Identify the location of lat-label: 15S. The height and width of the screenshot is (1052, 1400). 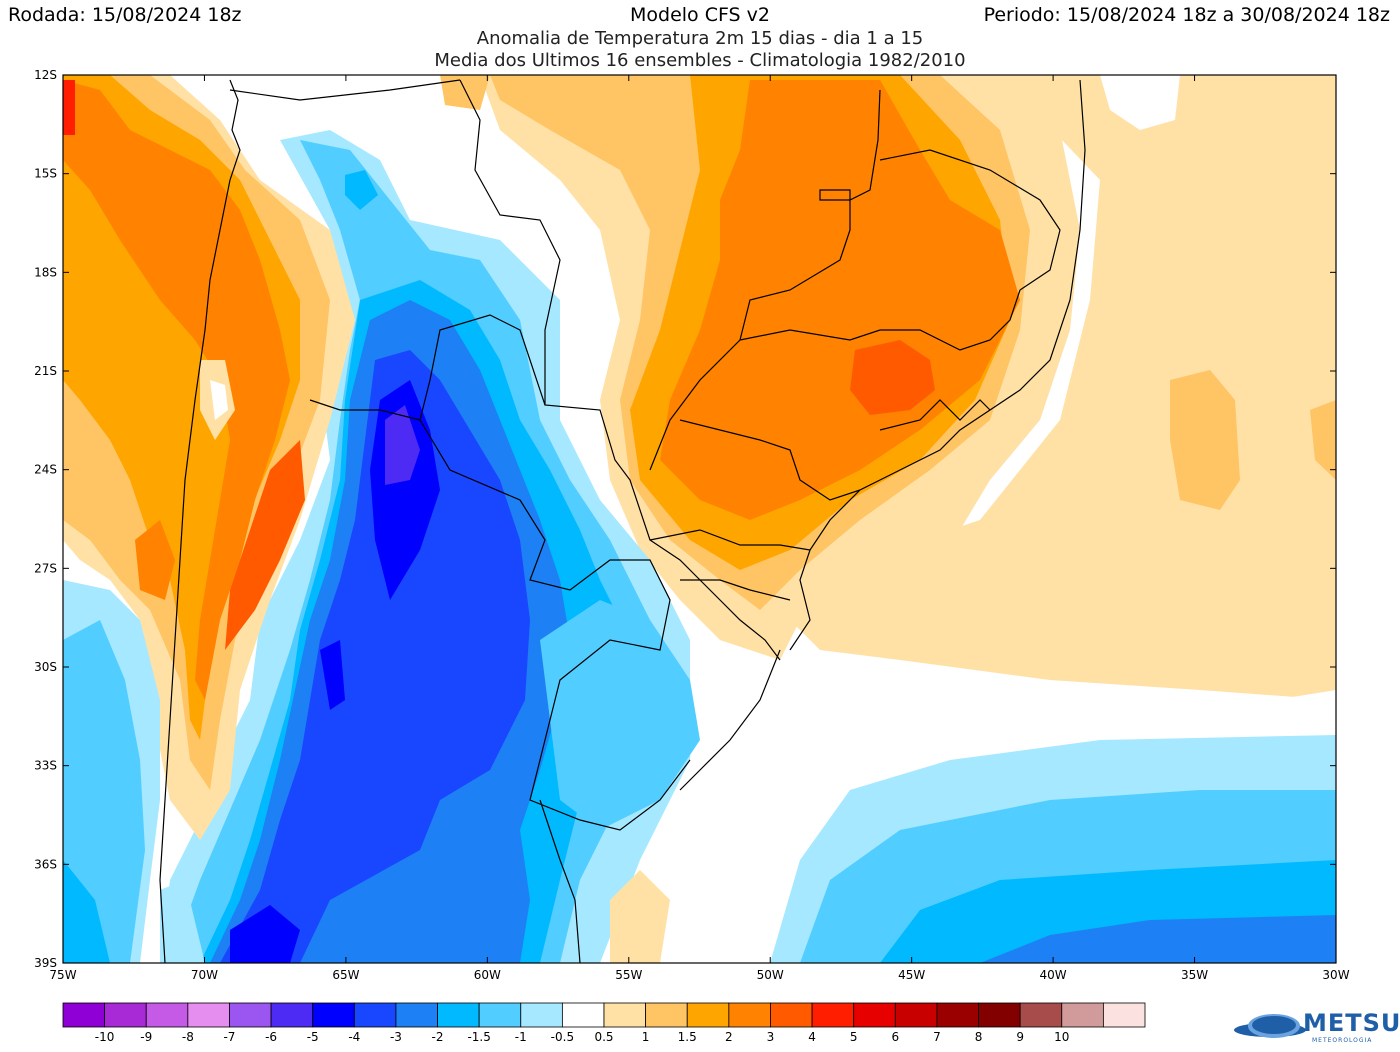
(45, 174).